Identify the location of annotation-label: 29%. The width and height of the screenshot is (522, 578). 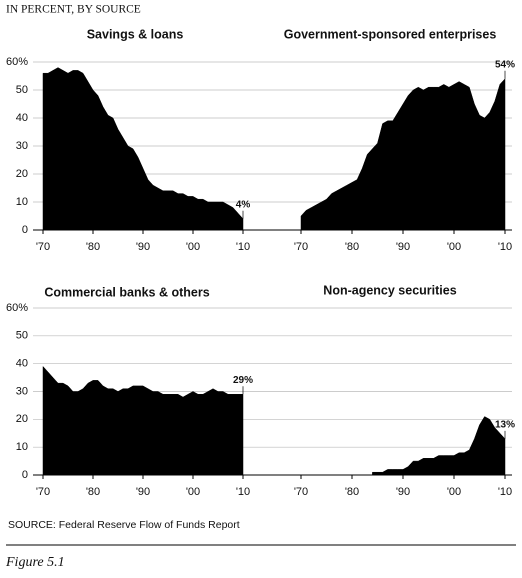
(243, 380).